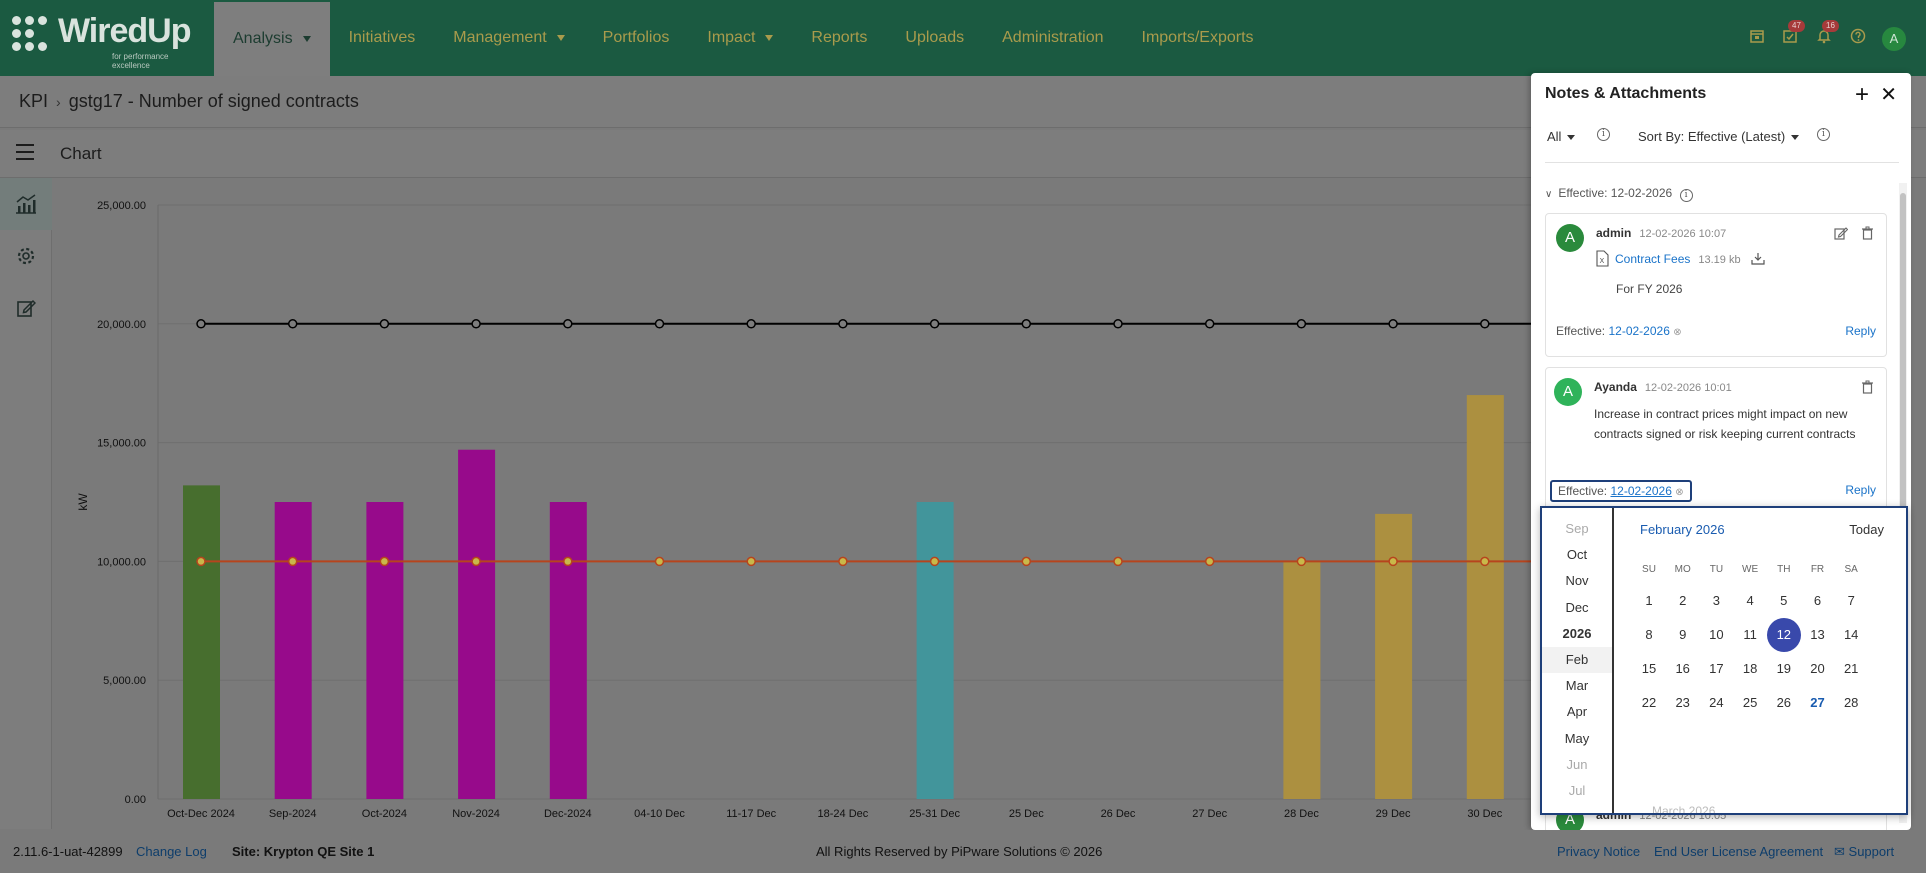  Describe the element at coordinates (1577, 712) in the screenshot. I see `month-list-item: Apr` at that location.